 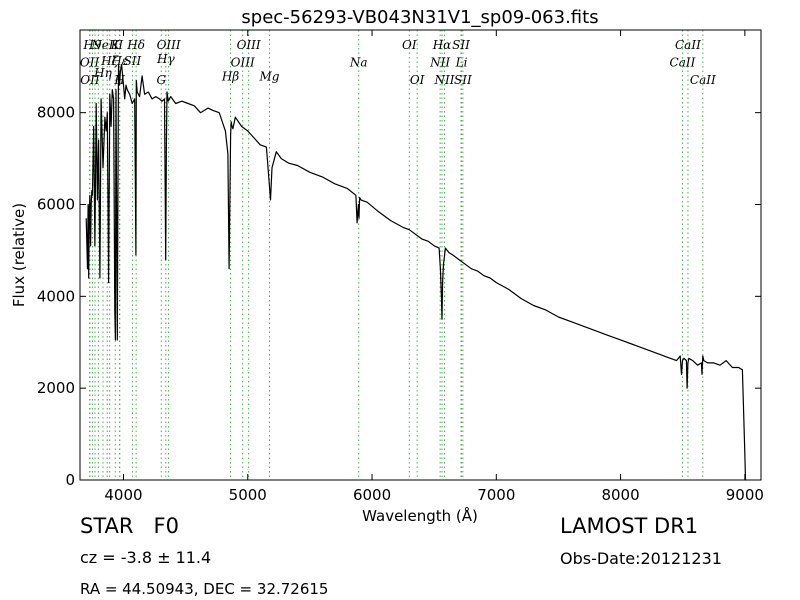 What do you see at coordinates (358, 63) in the screenshot?
I see `line-marker-label: Na` at bounding box center [358, 63].